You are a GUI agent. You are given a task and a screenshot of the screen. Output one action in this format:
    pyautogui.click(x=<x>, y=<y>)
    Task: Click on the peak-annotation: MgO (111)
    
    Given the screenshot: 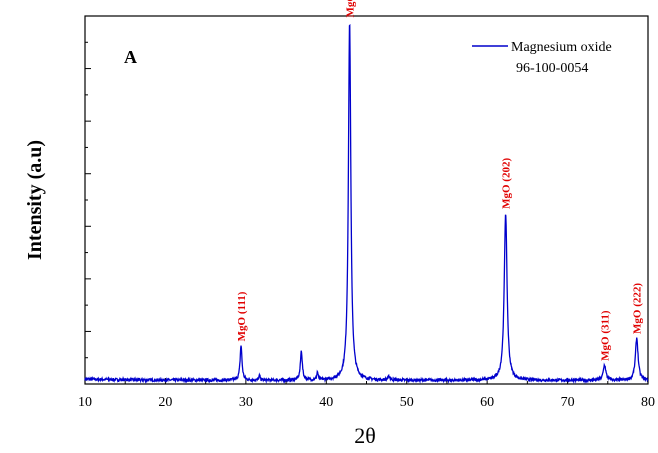 What is the action you would take?
    pyautogui.click(x=242, y=316)
    